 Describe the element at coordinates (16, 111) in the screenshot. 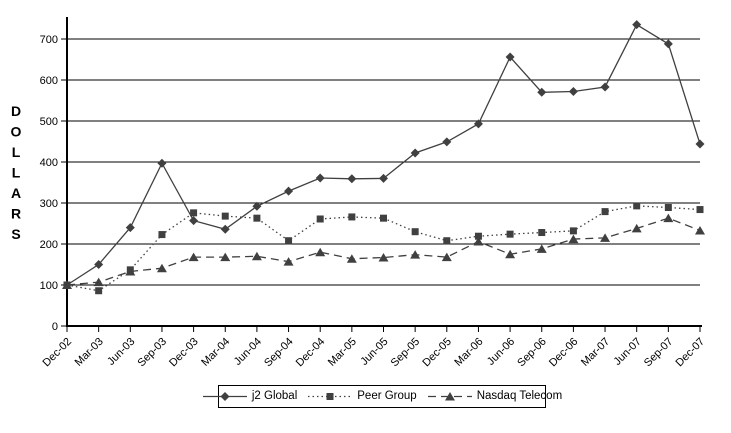

I see `svg-text: D` at that location.